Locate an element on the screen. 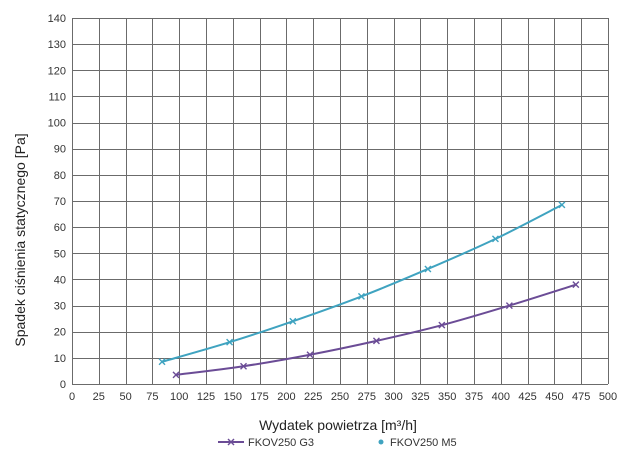 The width and height of the screenshot is (625, 455). x-tick-label: 500 is located at coordinates (608, 397).